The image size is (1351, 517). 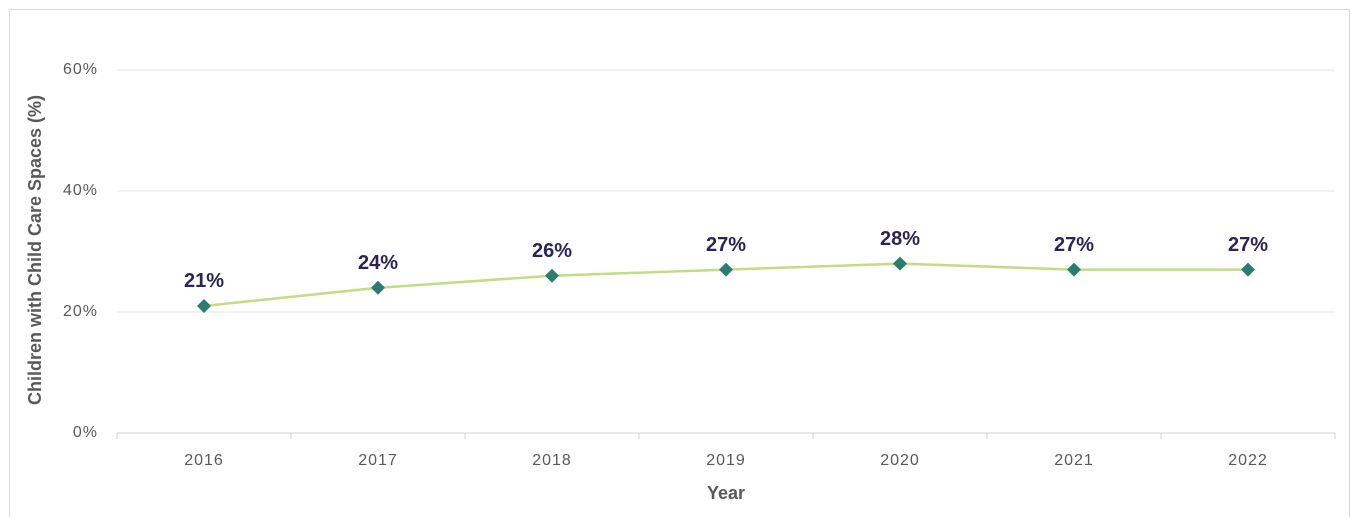 I want to click on y-tick-label: 40%, so click(x=80, y=190).